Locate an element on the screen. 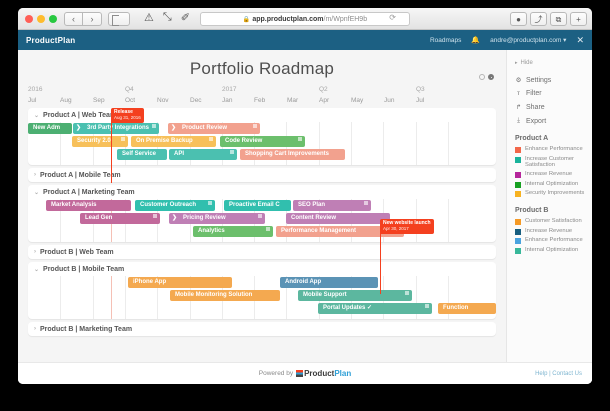  roadmap-bar: ❯ 3rd Party Integrations is located at coordinates (116, 128).